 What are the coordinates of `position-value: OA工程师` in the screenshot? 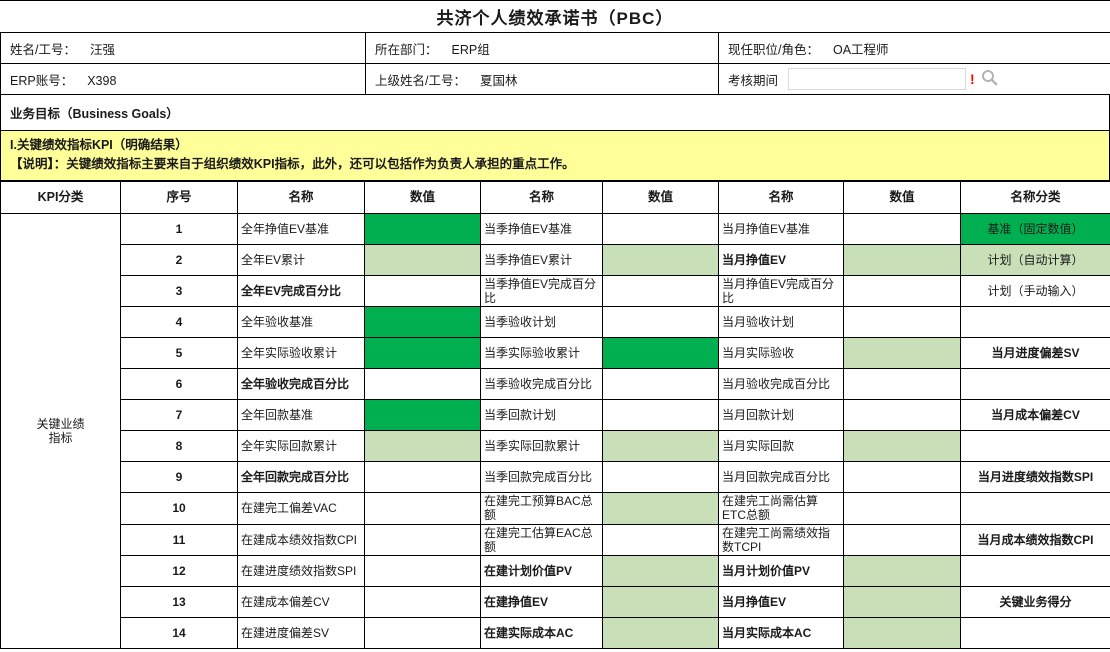 It's located at (860, 49).